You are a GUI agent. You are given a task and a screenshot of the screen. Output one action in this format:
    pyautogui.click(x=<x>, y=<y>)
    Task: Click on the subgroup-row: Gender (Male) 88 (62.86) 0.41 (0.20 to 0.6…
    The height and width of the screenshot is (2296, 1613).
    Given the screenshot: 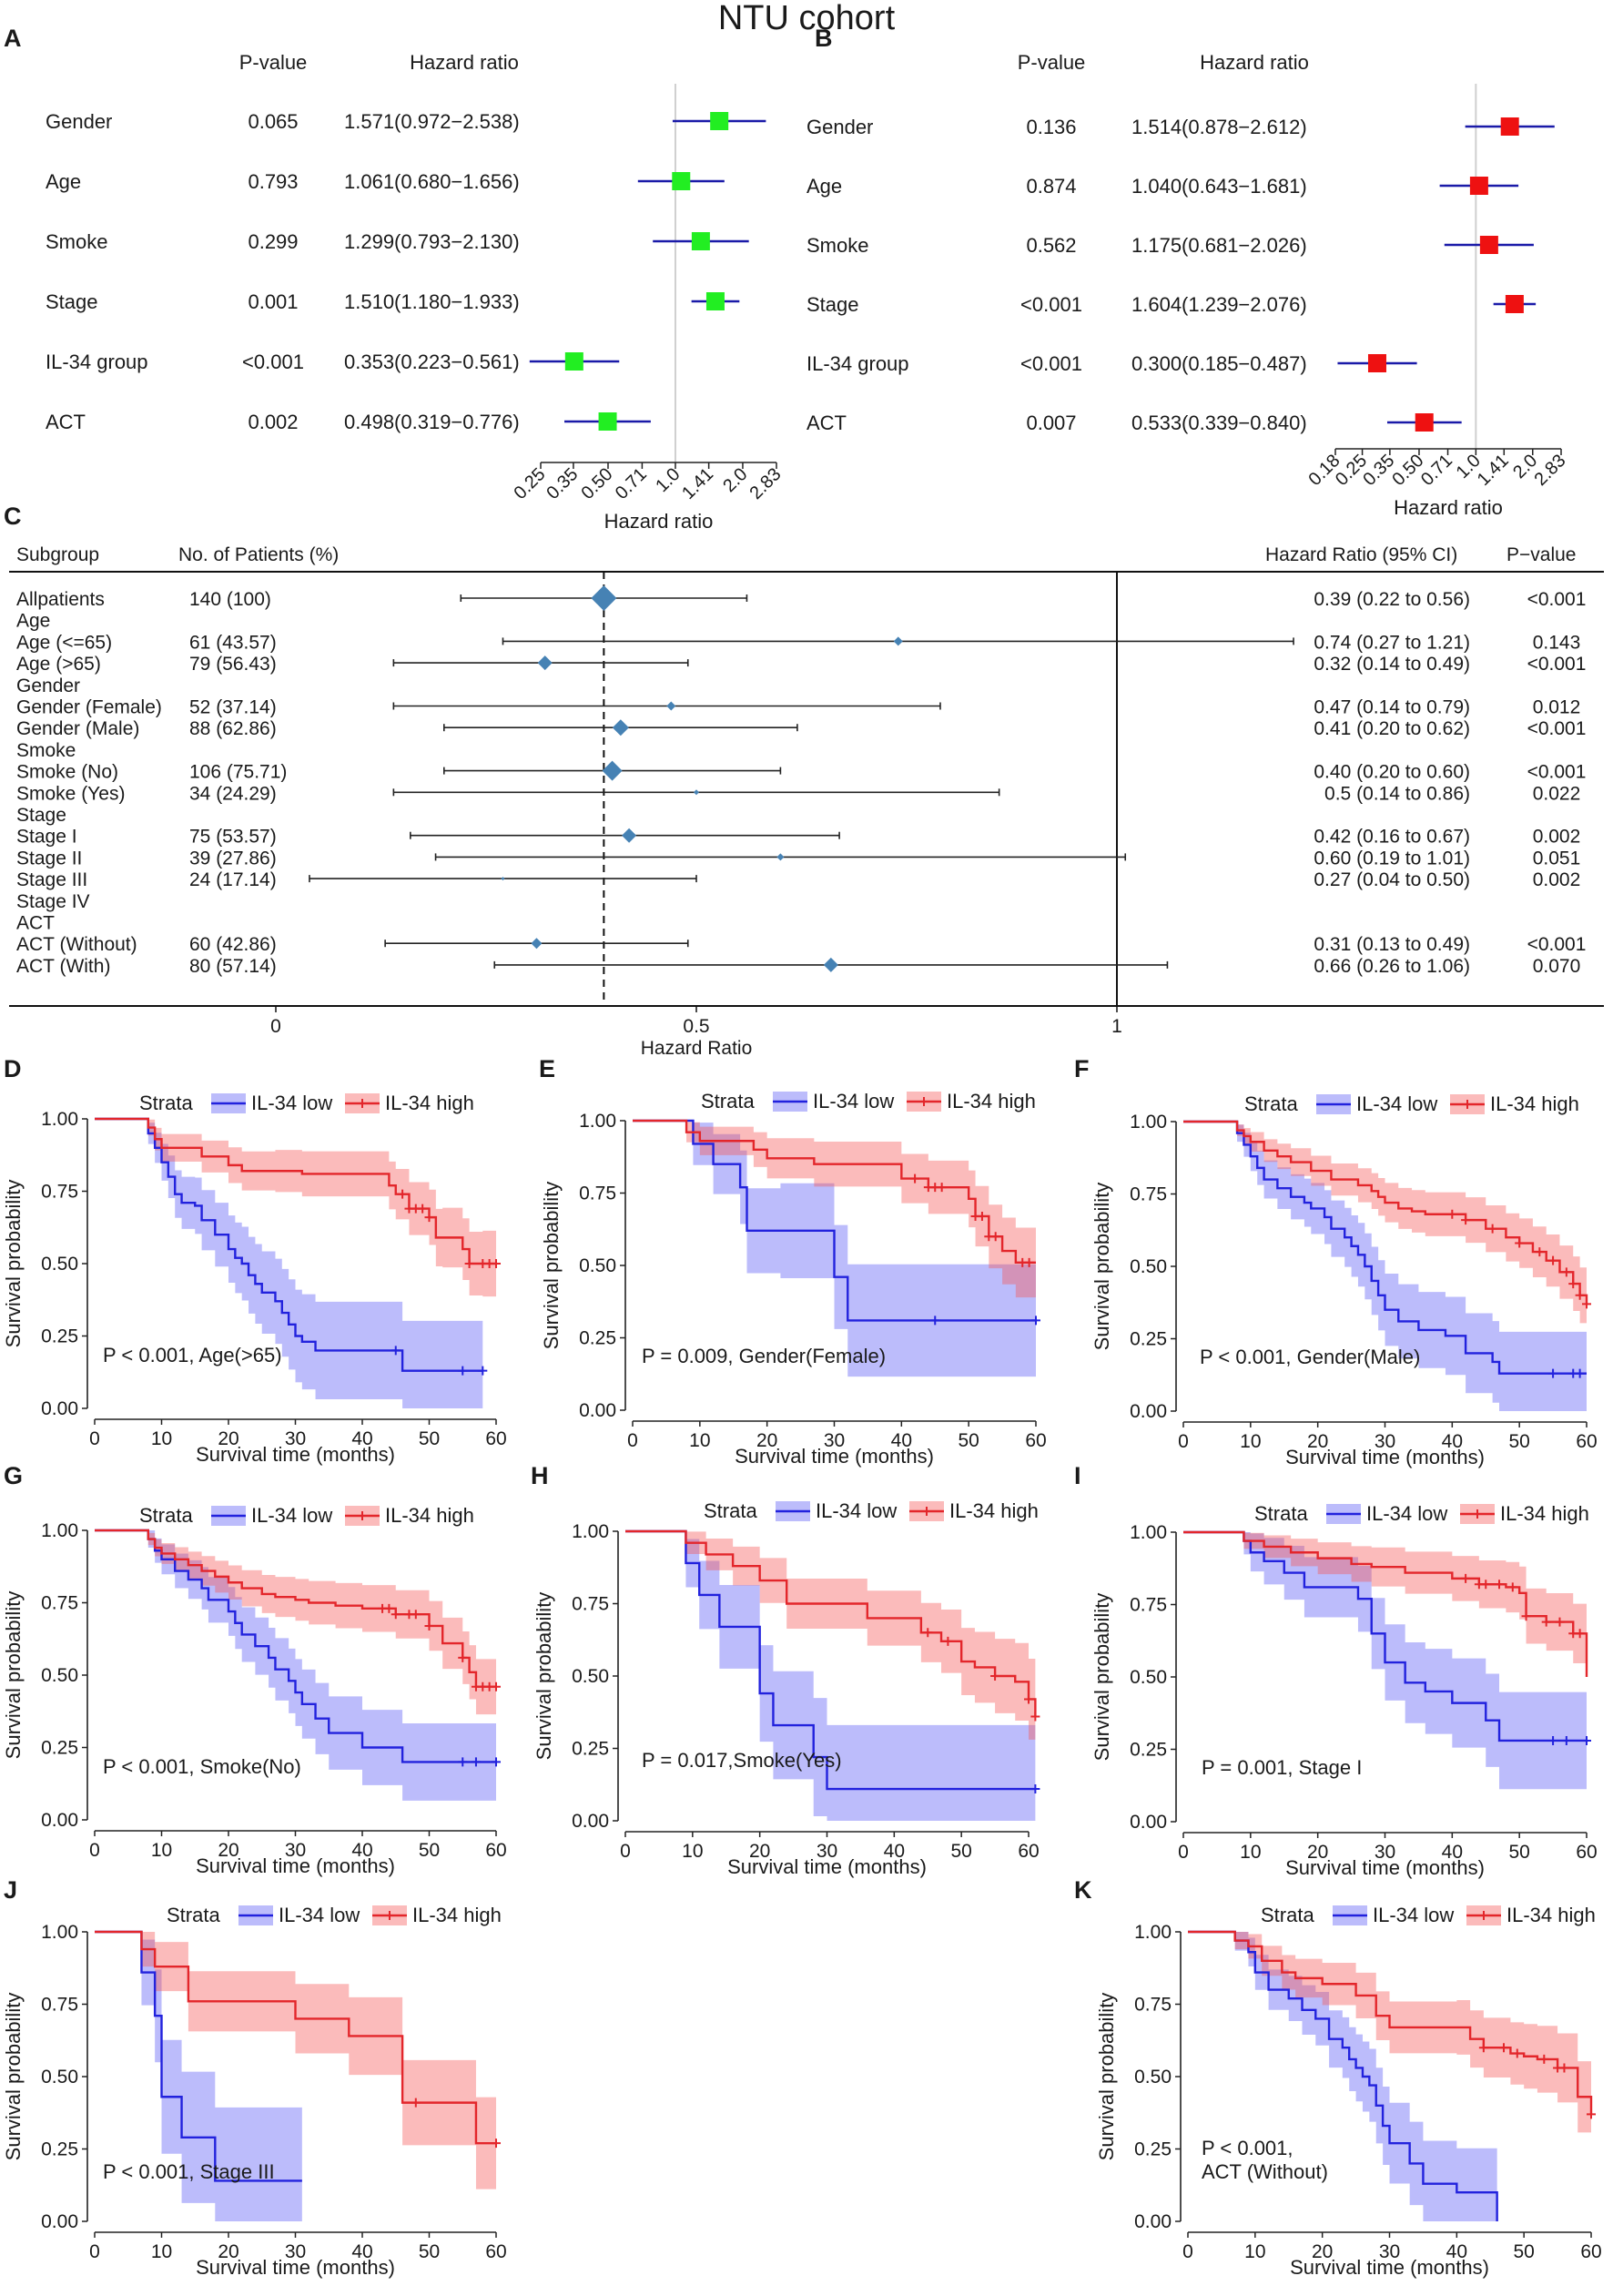 What is the action you would take?
    pyautogui.click(x=801, y=728)
    